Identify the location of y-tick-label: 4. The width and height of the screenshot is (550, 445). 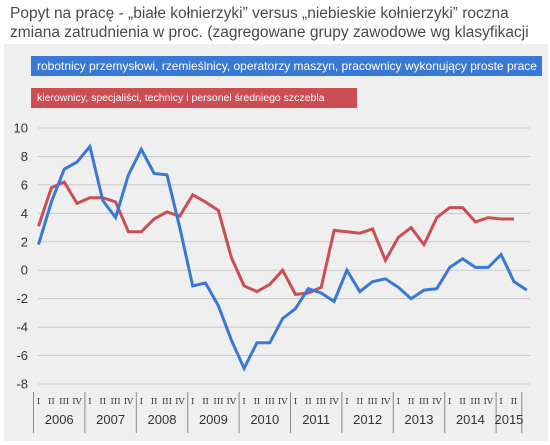
(24, 213).